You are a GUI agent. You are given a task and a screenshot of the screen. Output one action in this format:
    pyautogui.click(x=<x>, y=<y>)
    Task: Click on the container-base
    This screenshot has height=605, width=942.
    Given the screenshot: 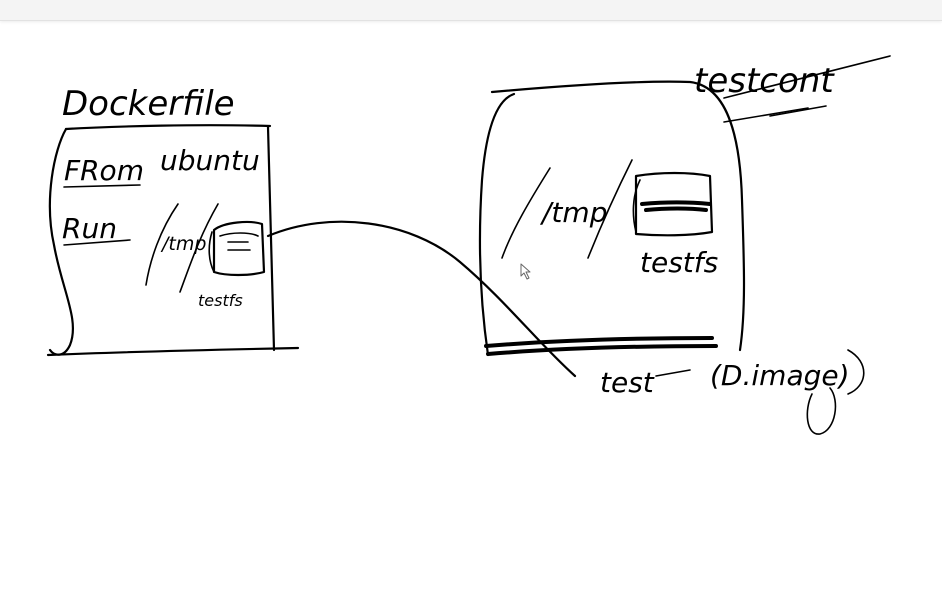 What is the action you would take?
    pyautogui.click(x=599, y=342)
    